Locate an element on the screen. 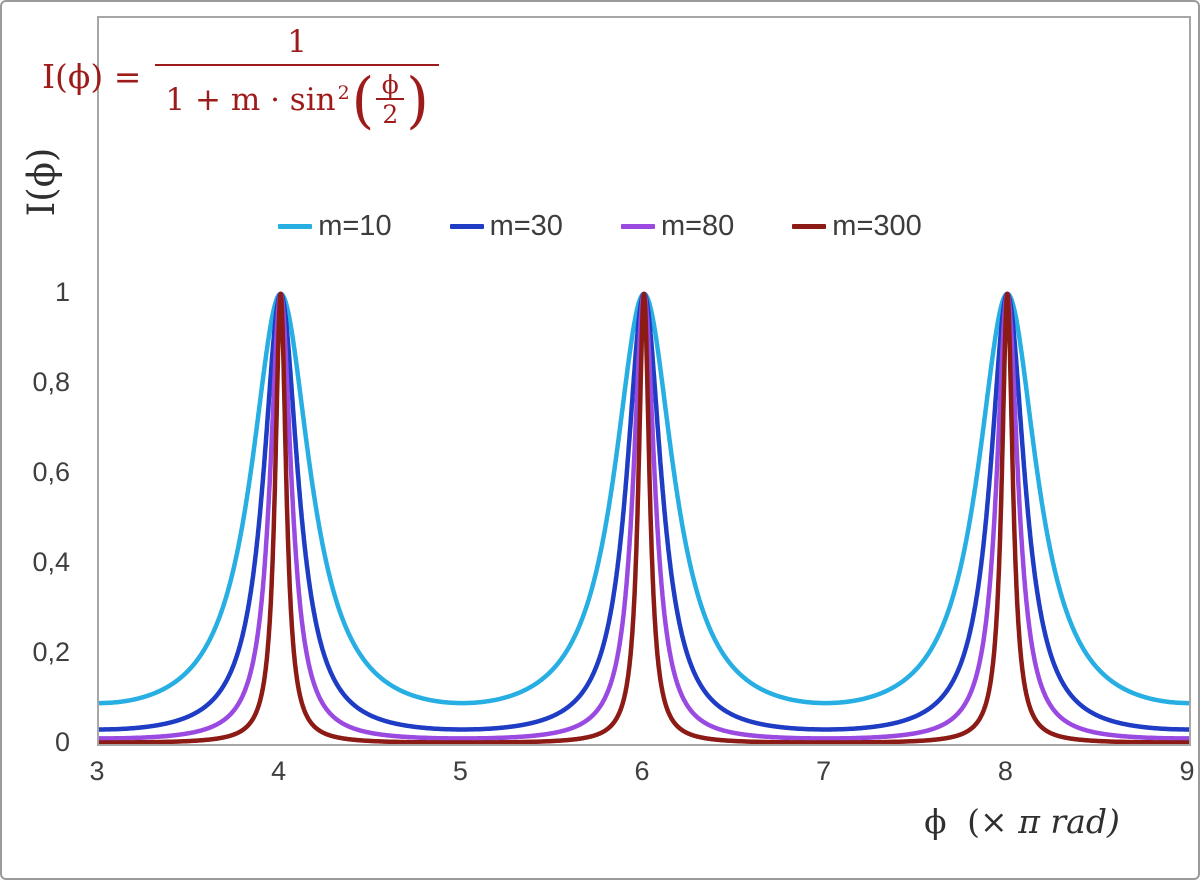 The width and height of the screenshot is (1200, 880). x-tick-label: 4 is located at coordinates (279, 771).